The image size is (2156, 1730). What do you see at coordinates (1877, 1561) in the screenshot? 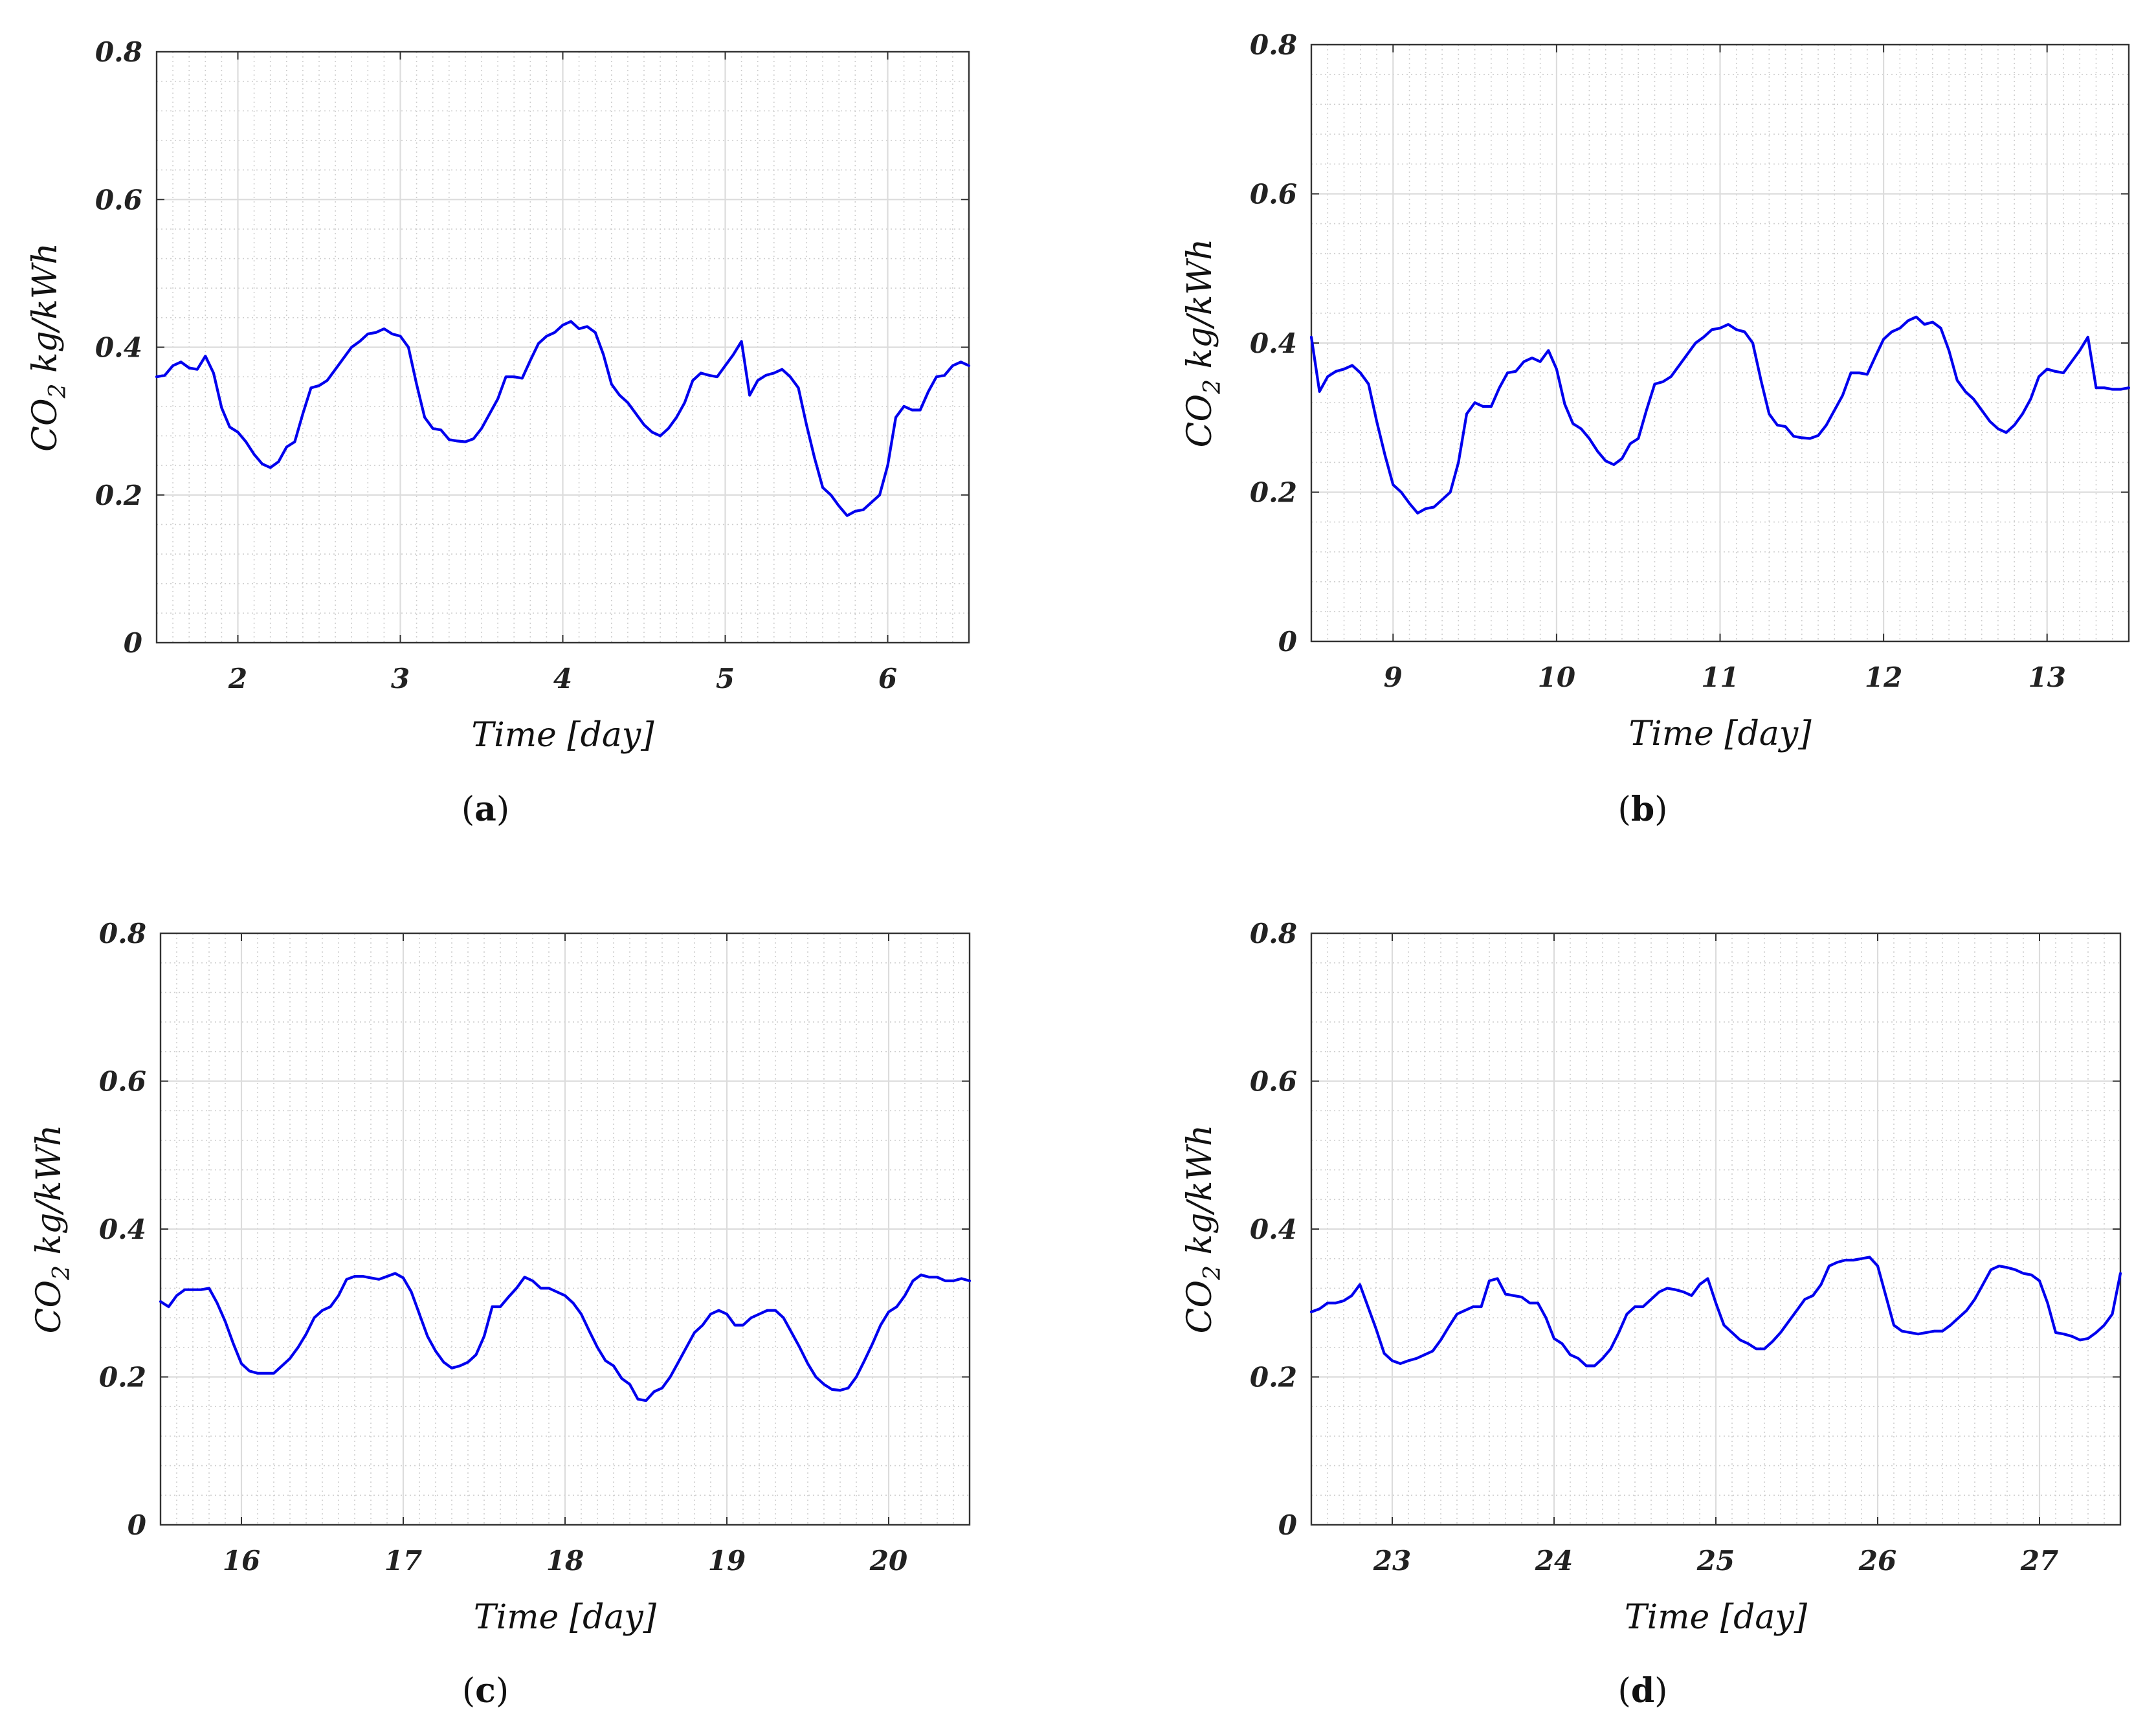
I see `x-tick-label: 26` at bounding box center [1877, 1561].